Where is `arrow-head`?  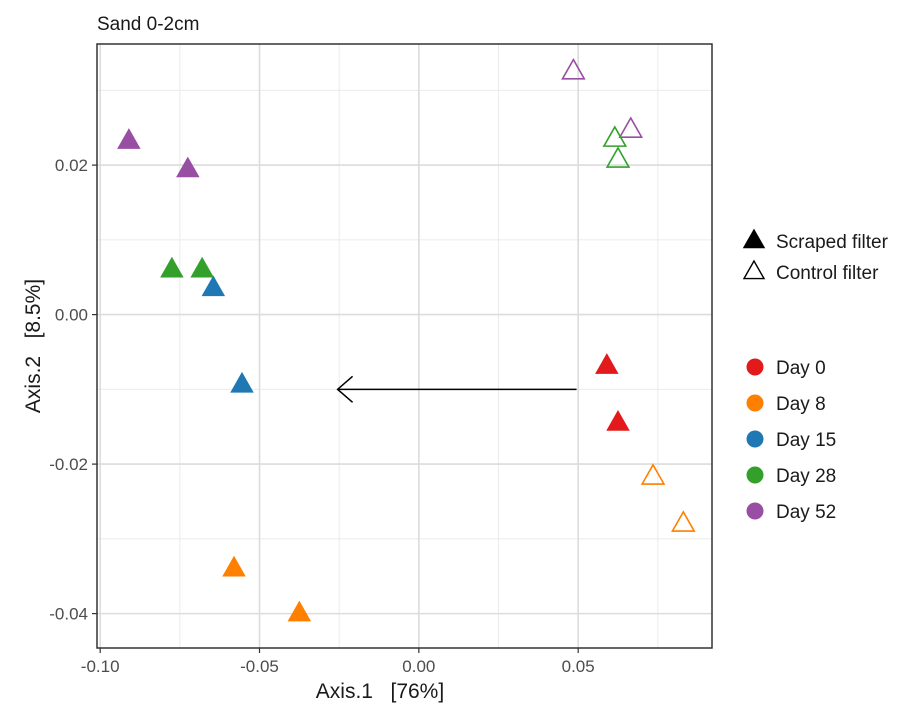 arrow-head is located at coordinates (345, 389).